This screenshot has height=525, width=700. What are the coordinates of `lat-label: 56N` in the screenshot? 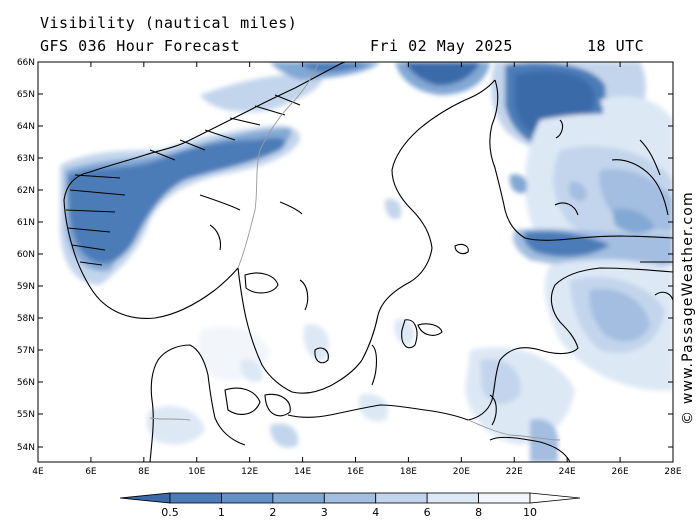 It's located at (26, 383).